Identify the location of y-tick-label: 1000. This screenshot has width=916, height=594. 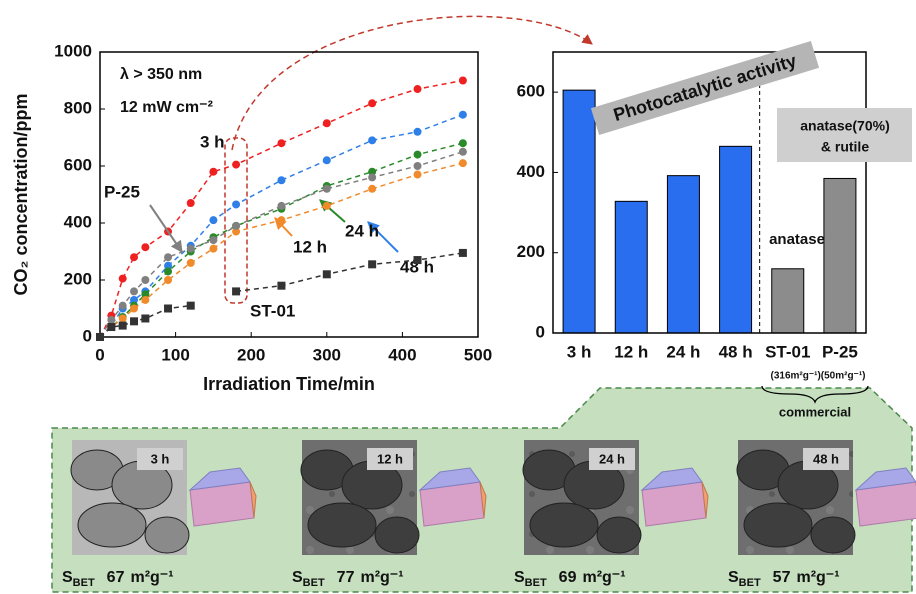
(73, 50).